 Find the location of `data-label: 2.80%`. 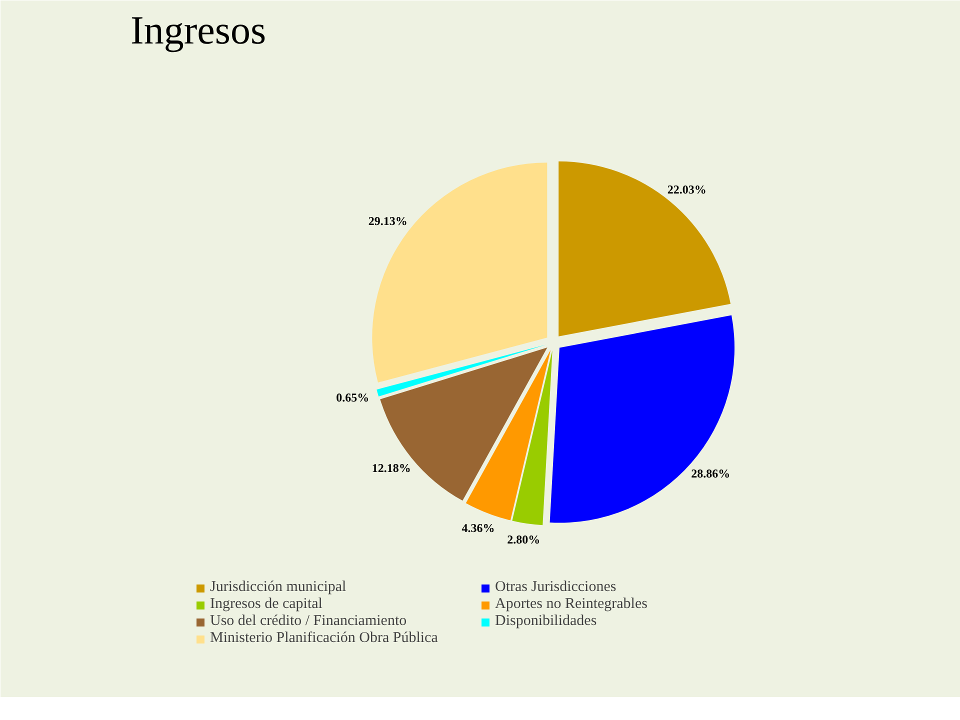

data-label: 2.80% is located at coordinates (523, 539).